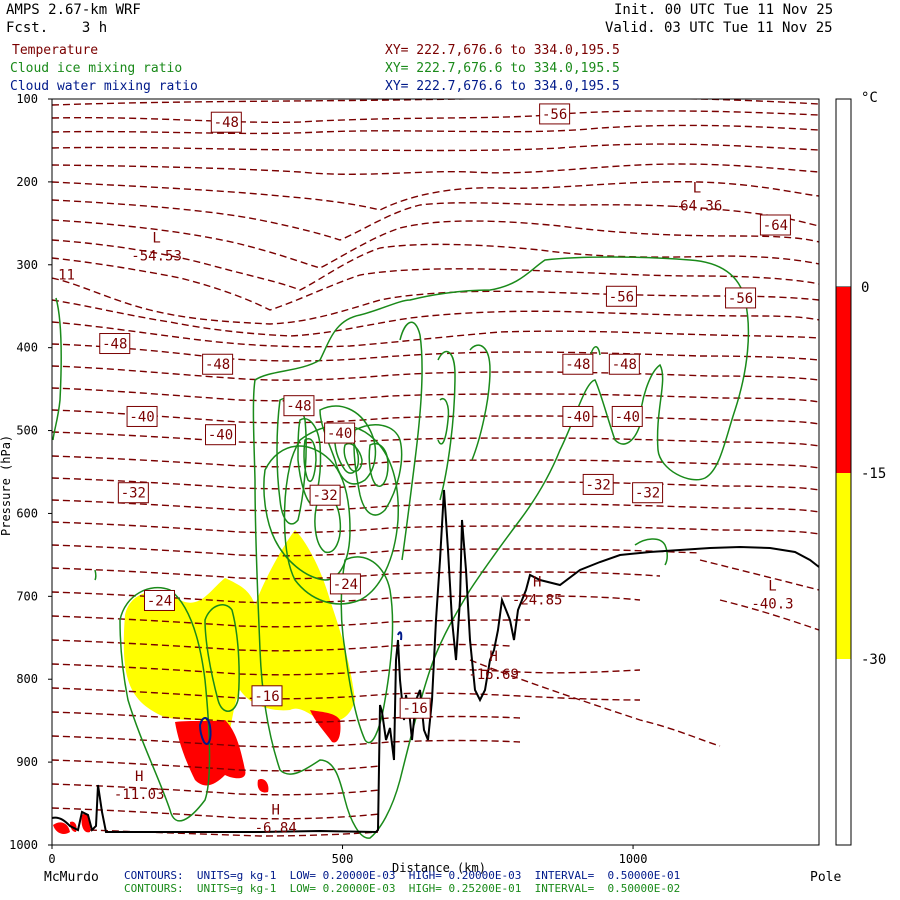  Describe the element at coordinates (30, 472) in the screenshot. I see `y-axis: 100 200 300 400 500 600 700 800 900 1000` at that location.